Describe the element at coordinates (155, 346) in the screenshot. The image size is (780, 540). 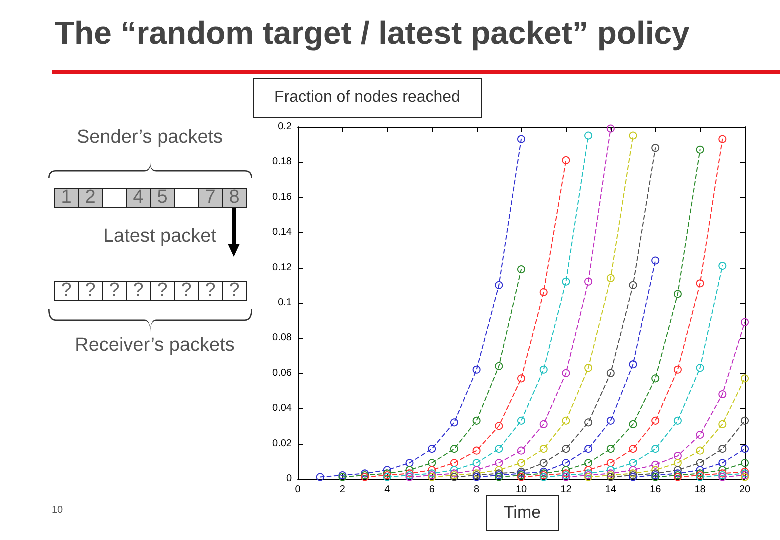
I see `text: Receiver’s packets` at that location.